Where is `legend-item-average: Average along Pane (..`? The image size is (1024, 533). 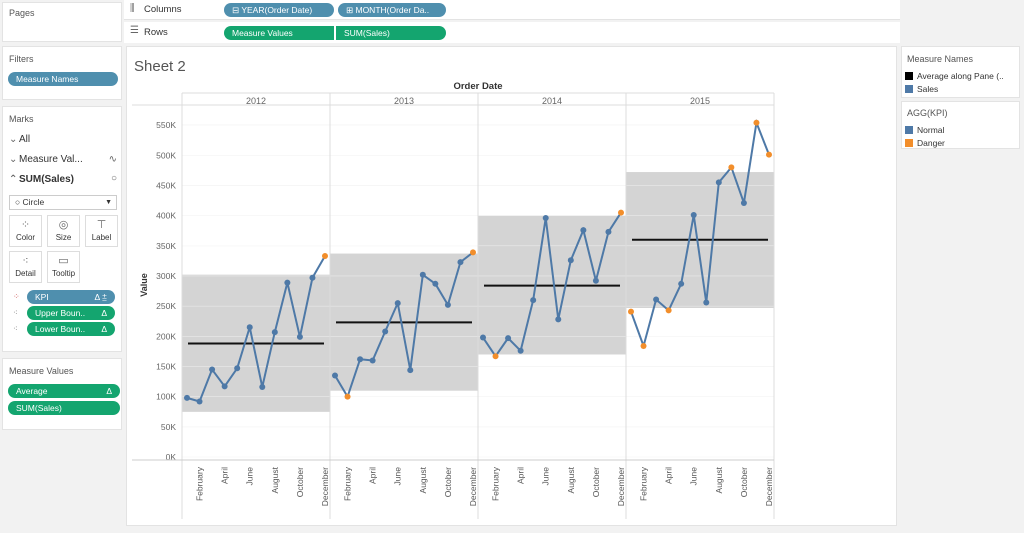
legend-item-average: Average along Pane (.. is located at coordinates (954, 76).